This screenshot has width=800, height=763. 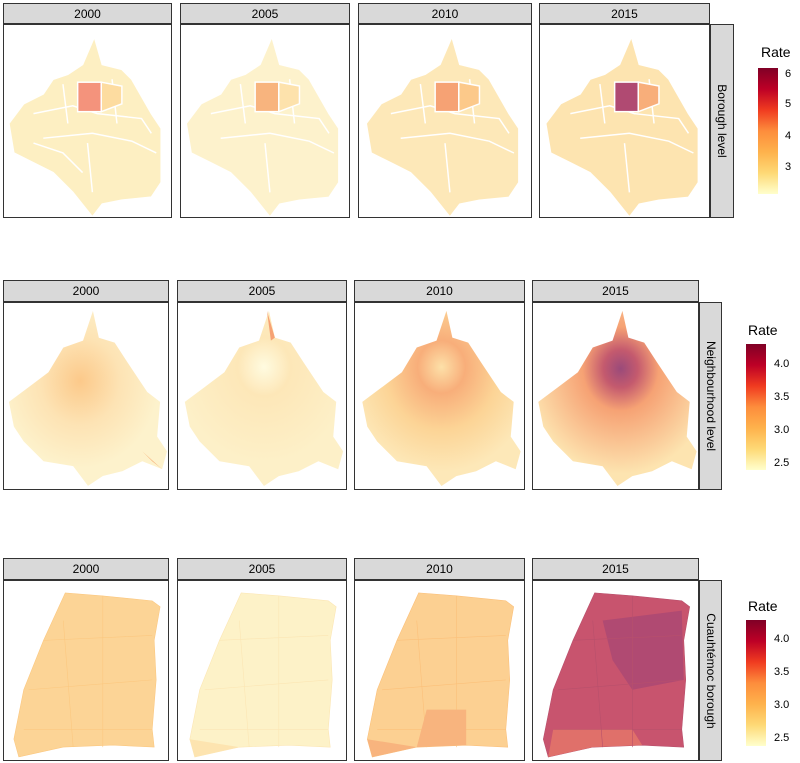 I want to click on map-panel-borough-2005, so click(x=265, y=121).